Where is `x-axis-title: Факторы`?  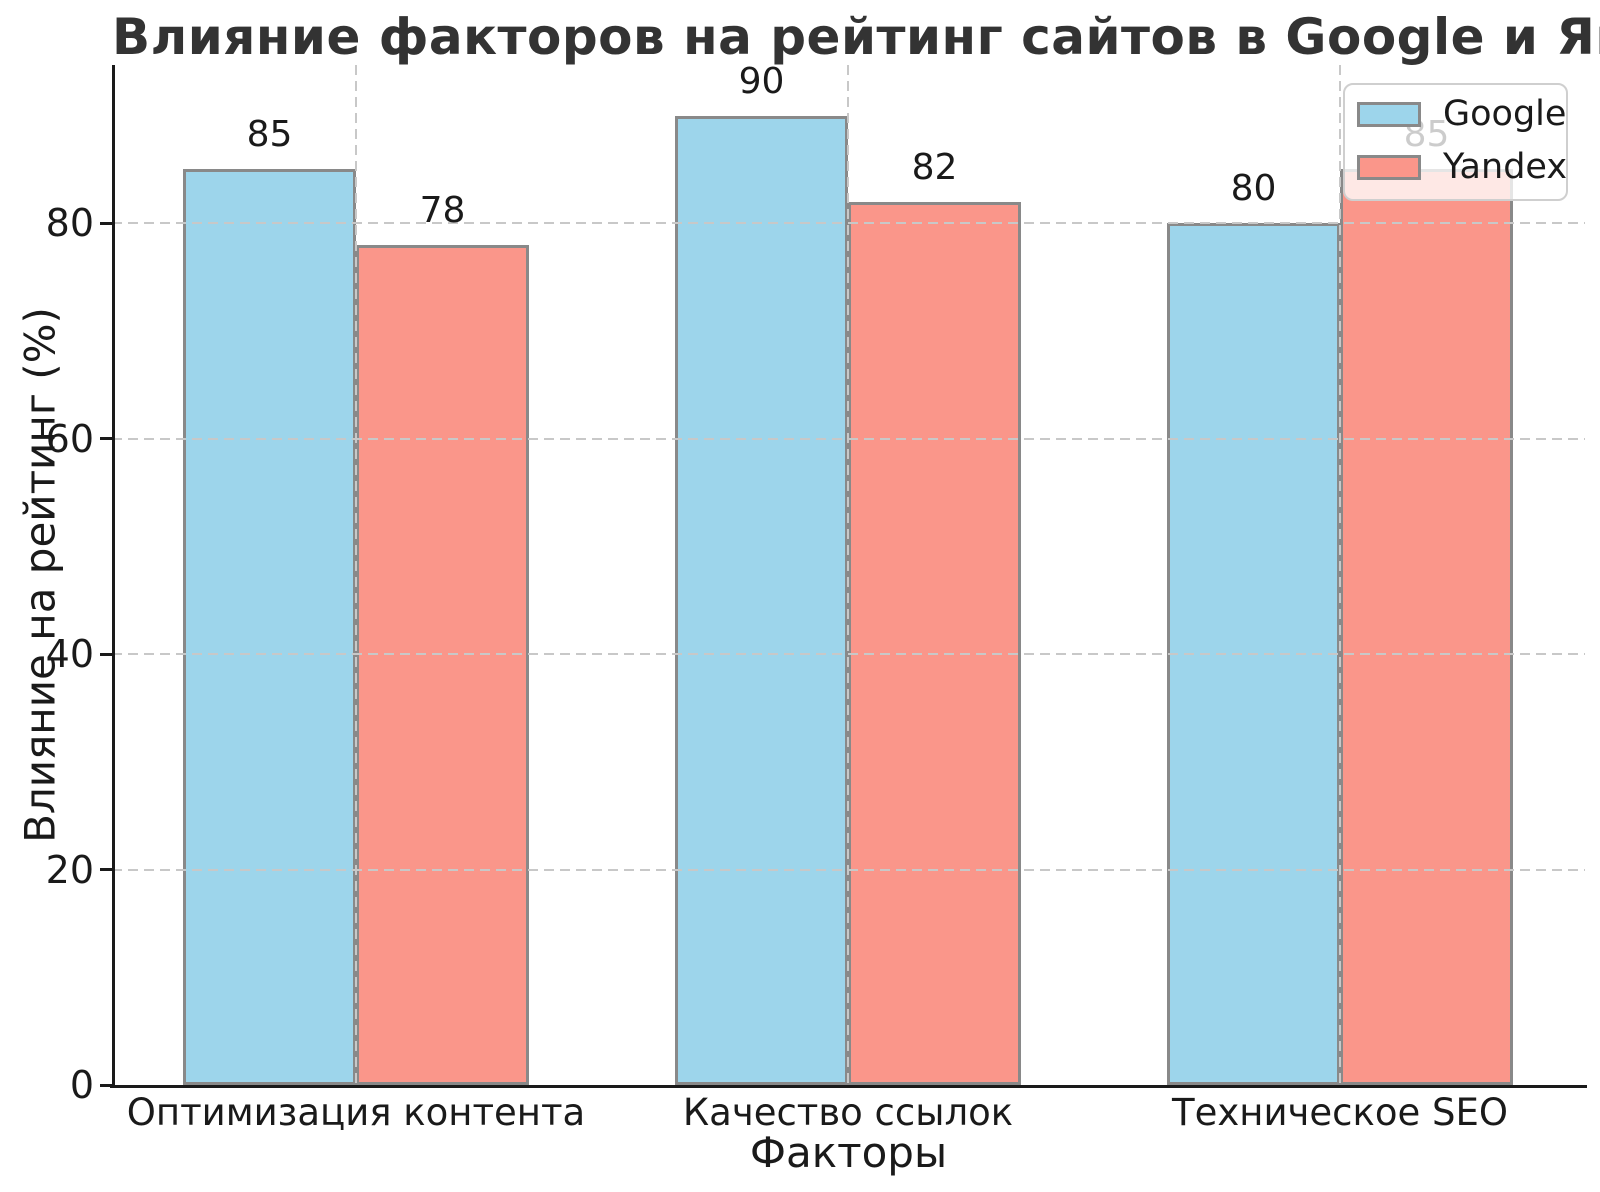
x-axis-title: Факторы is located at coordinates (848, 1152).